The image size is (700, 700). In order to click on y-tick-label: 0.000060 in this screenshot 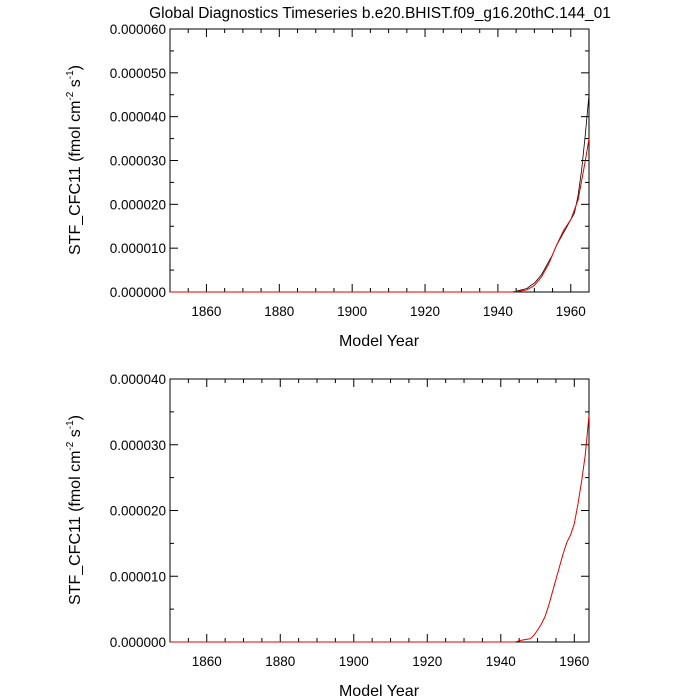, I will do `click(138, 29)`.